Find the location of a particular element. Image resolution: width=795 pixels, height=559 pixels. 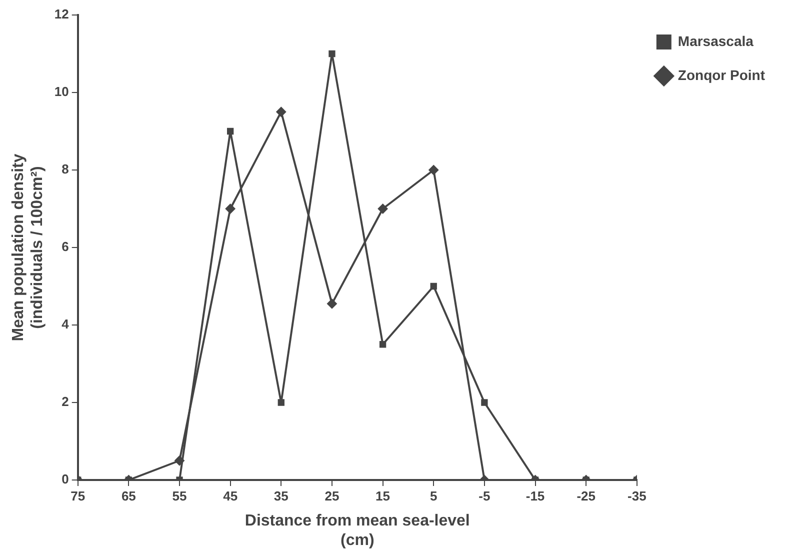

y-tick-label: 10 is located at coordinates (61, 92).